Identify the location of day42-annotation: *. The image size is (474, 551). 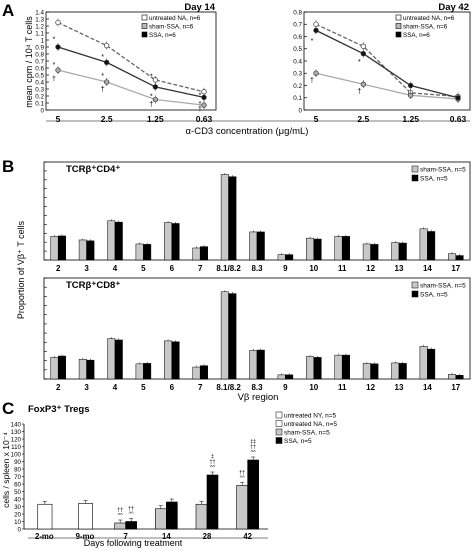
(359, 62).